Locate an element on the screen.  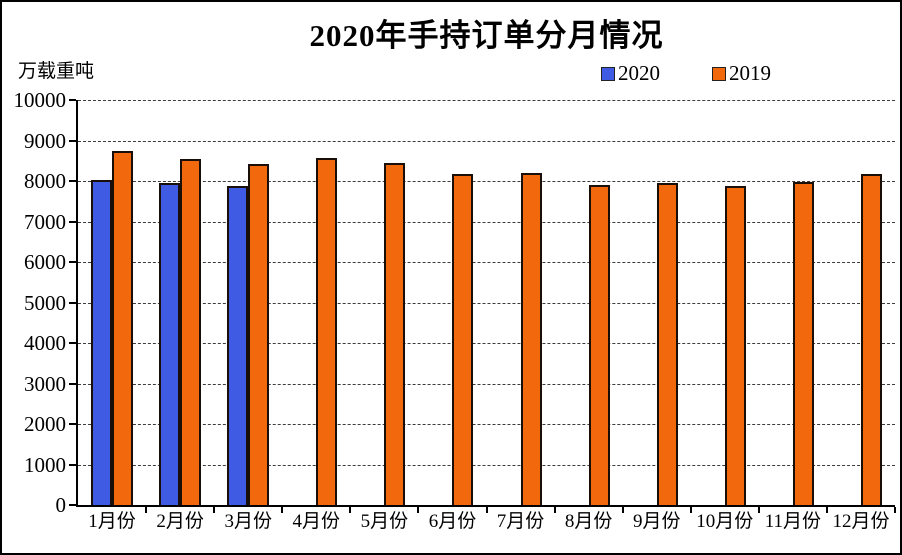
gridline-2000 is located at coordinates (486, 424).